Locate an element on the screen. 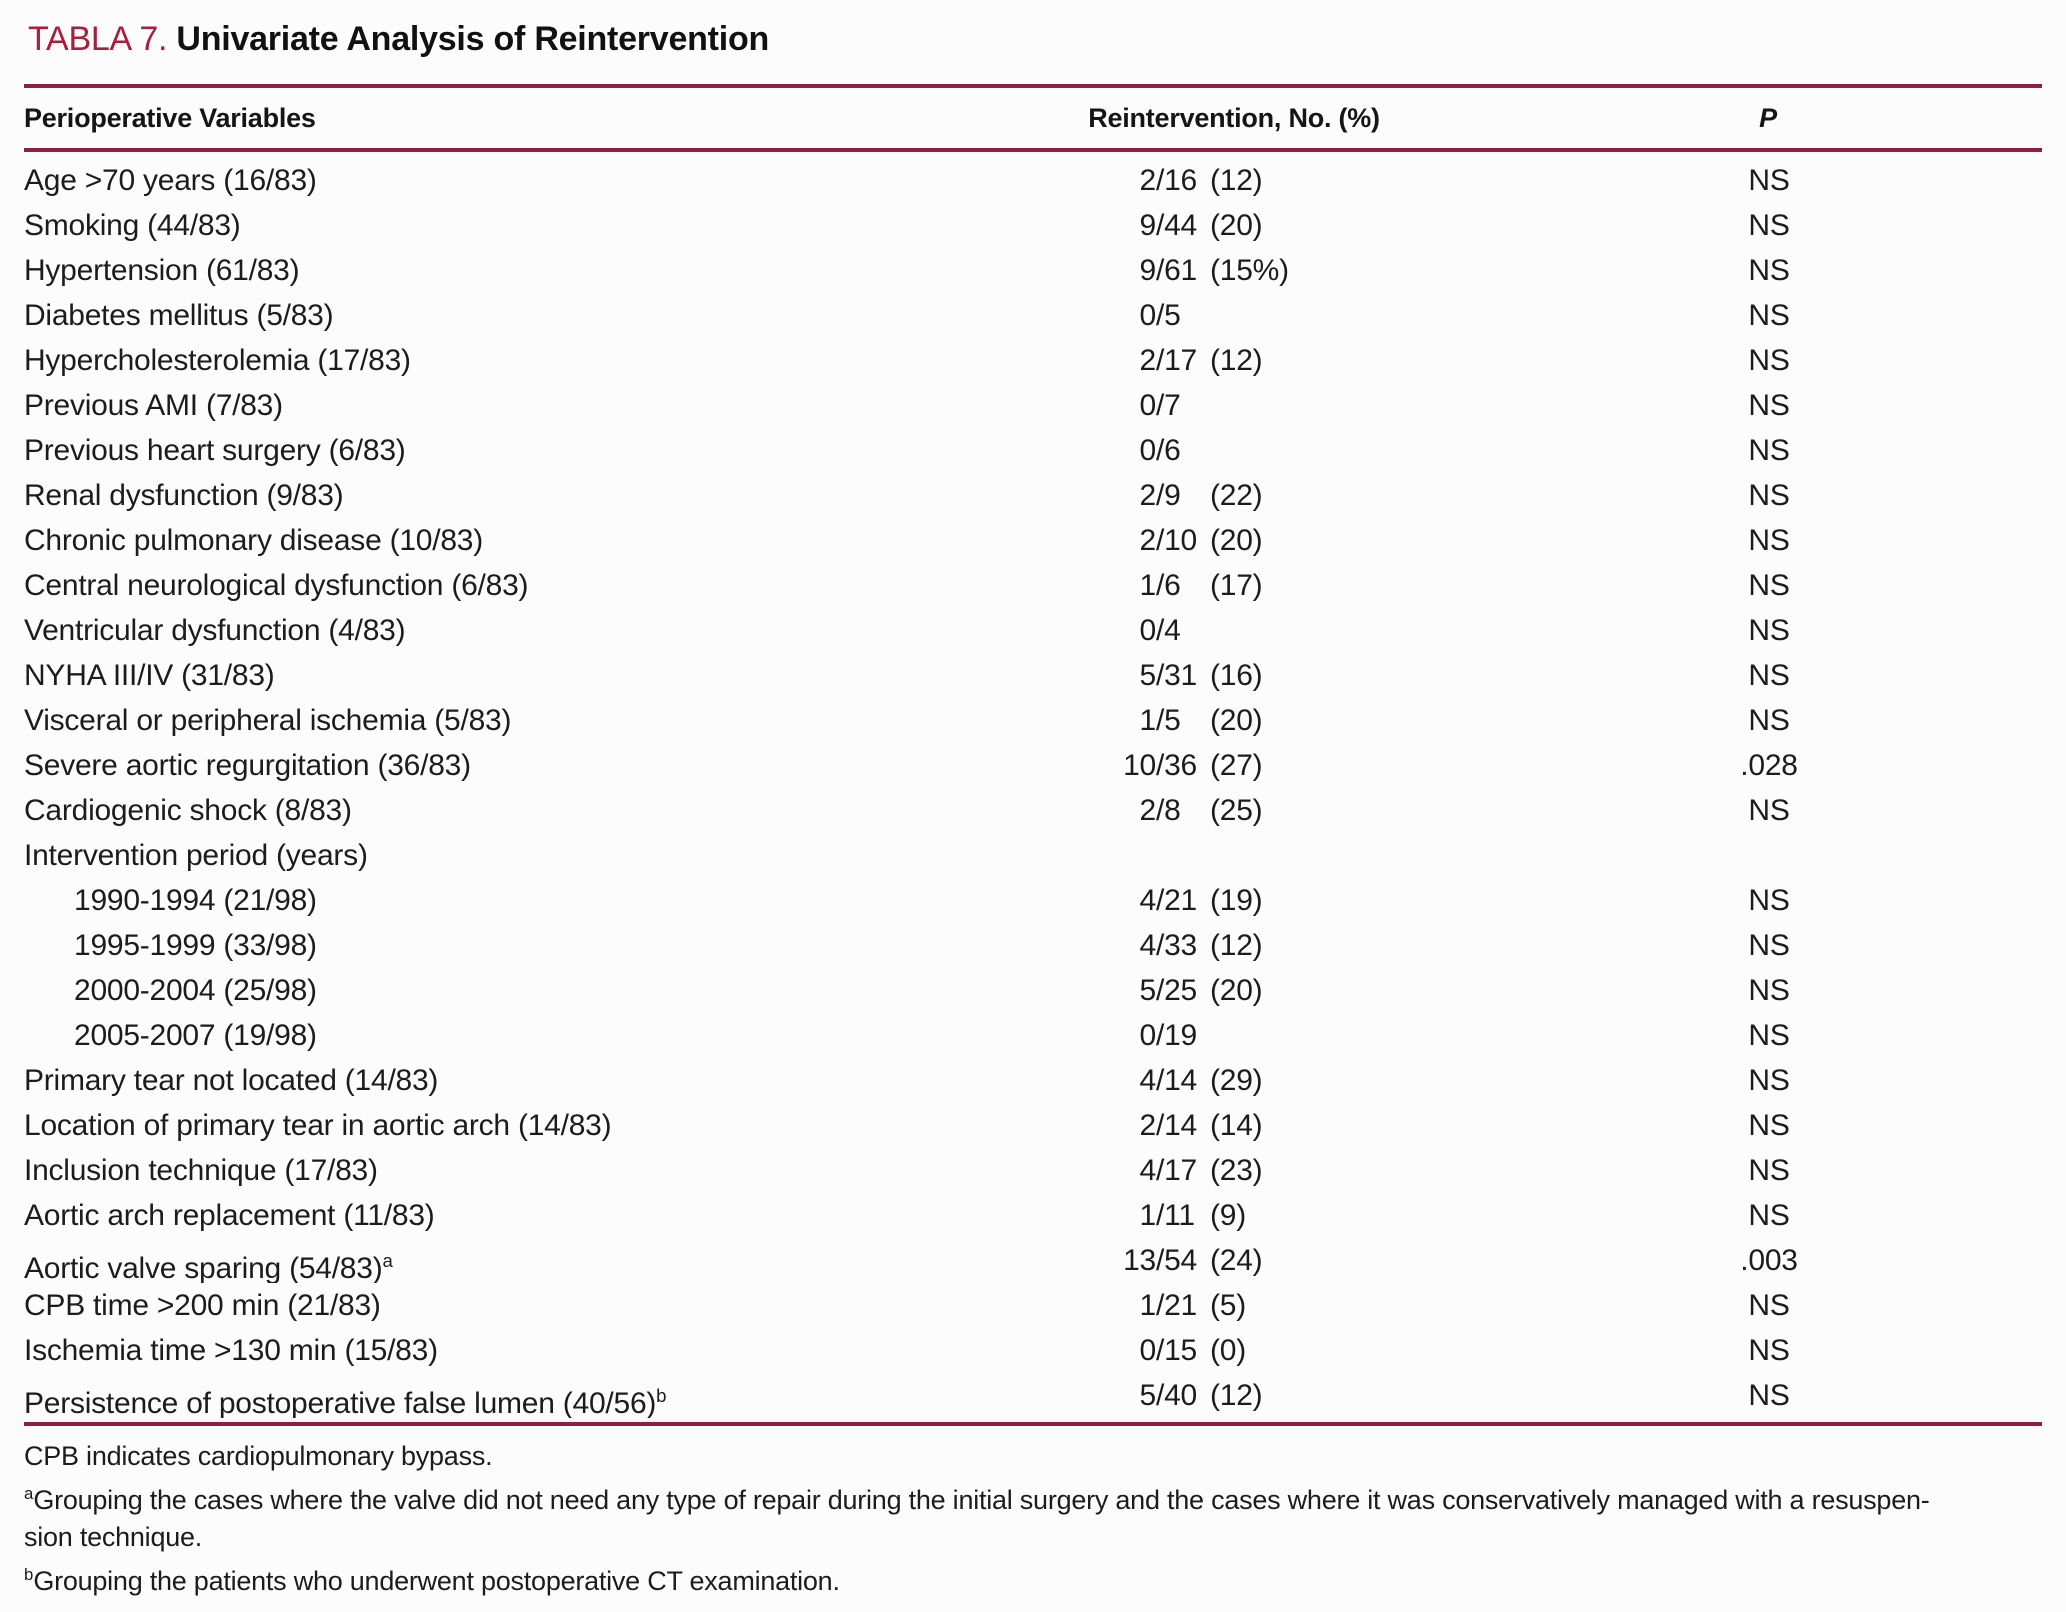 The image size is (2066, 1612). row-value-numerator: 5 is located at coordinates (1148, 675).